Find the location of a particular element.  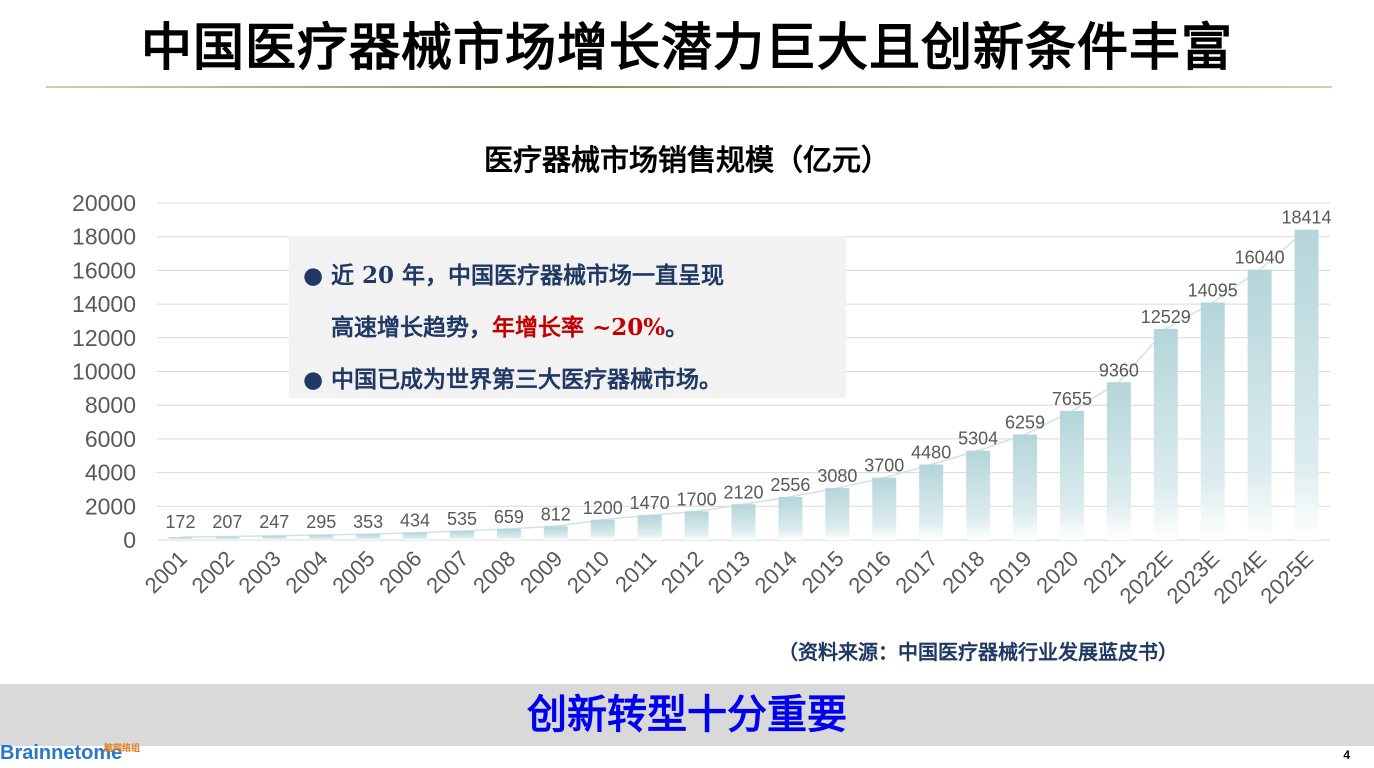

data-label: 6259 is located at coordinates (1025, 423).